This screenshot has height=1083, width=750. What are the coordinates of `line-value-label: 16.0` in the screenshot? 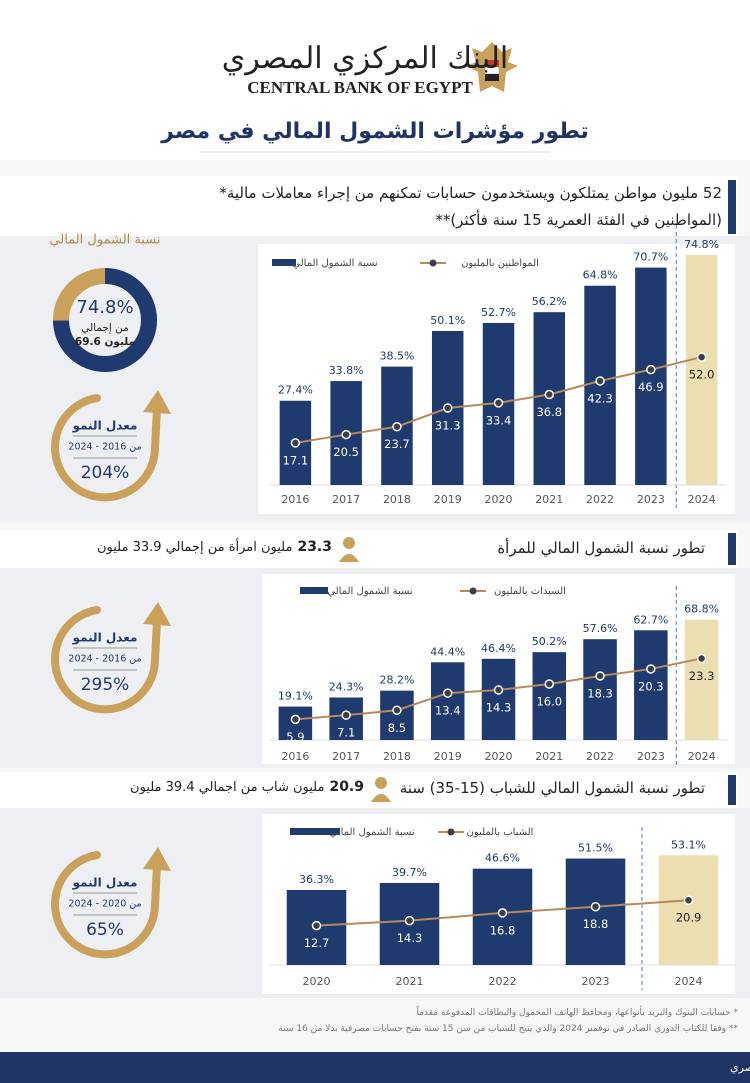 It's located at (549, 702).